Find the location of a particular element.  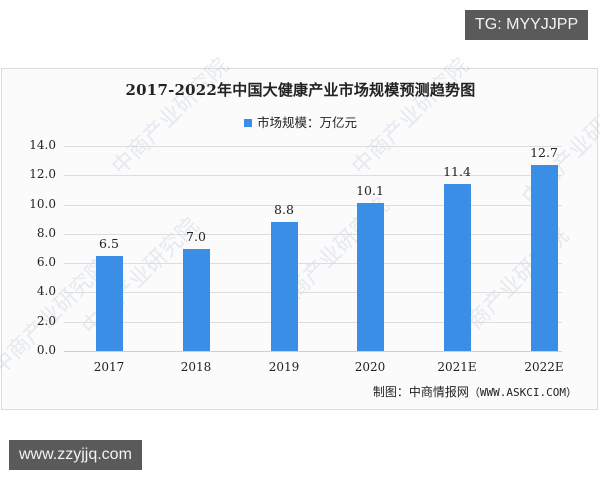

y-axis-tick-label: 4.0 is located at coordinates (46, 291).